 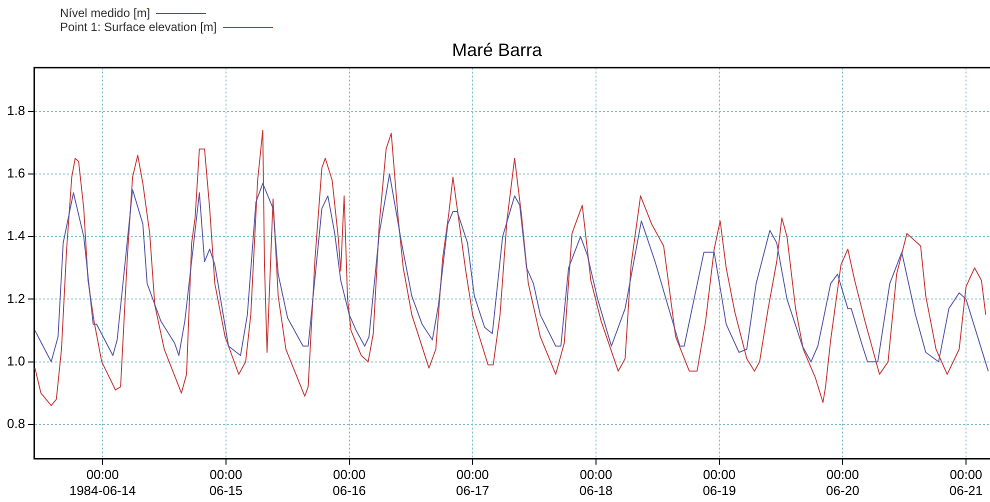 What do you see at coordinates (16, 423) in the screenshot?
I see `y-tick-label: 0.8` at bounding box center [16, 423].